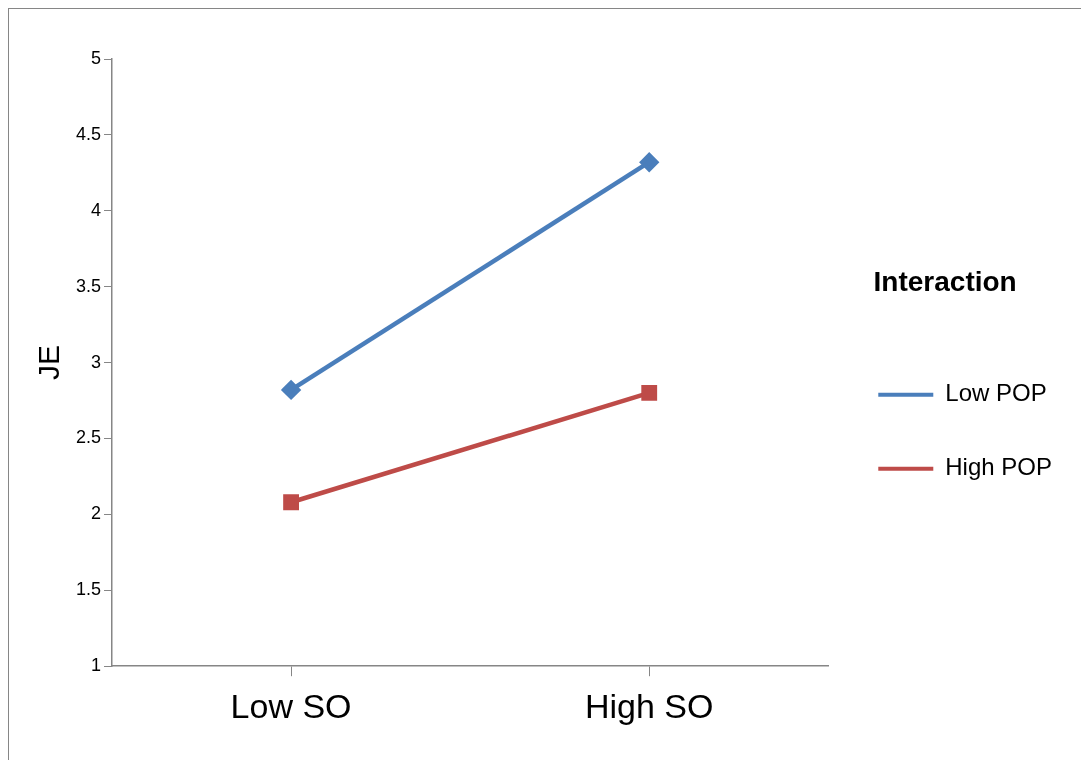 The width and height of the screenshot is (1081, 760). I want to click on y-axis-title: JE, so click(49, 363).